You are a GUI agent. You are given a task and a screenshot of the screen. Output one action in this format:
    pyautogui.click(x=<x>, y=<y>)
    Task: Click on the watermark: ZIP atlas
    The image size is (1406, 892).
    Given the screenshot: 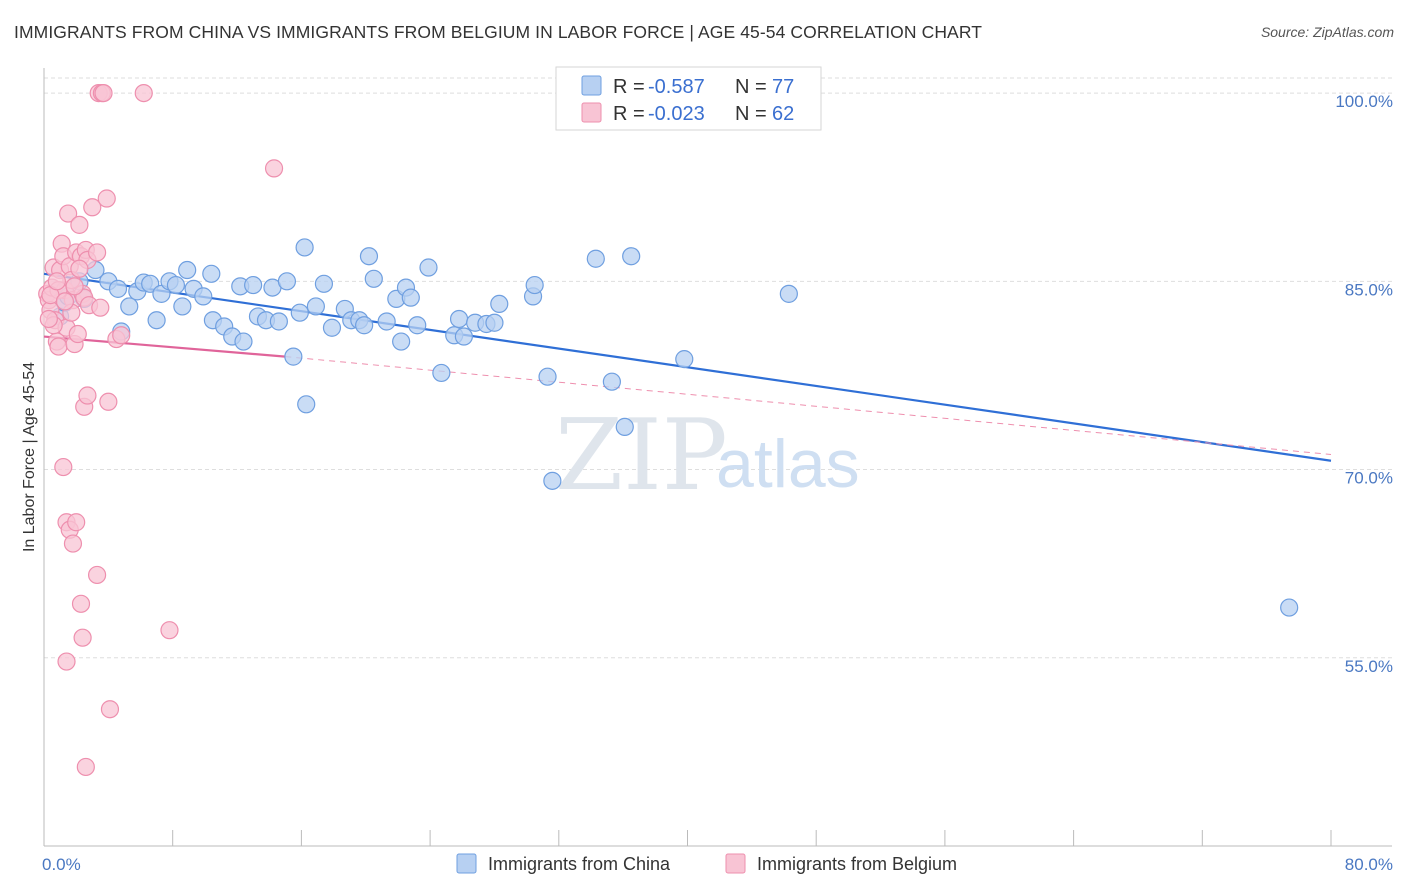 What is the action you would take?
    pyautogui.click(x=707, y=456)
    